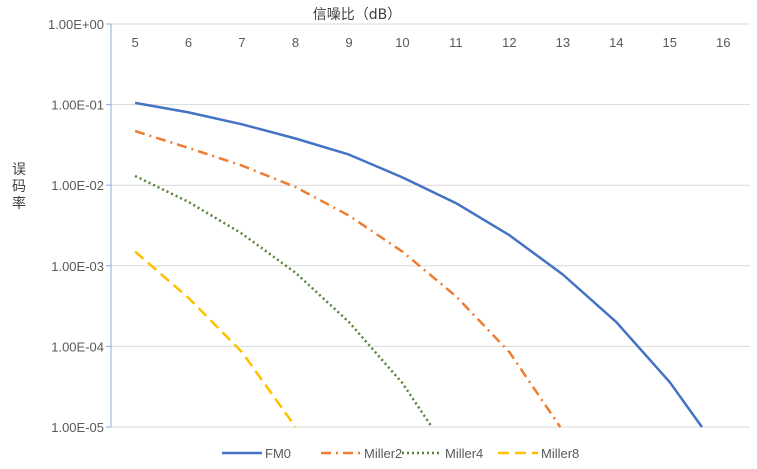  I want to click on y-tick-label: 1.00E-03, so click(77, 266).